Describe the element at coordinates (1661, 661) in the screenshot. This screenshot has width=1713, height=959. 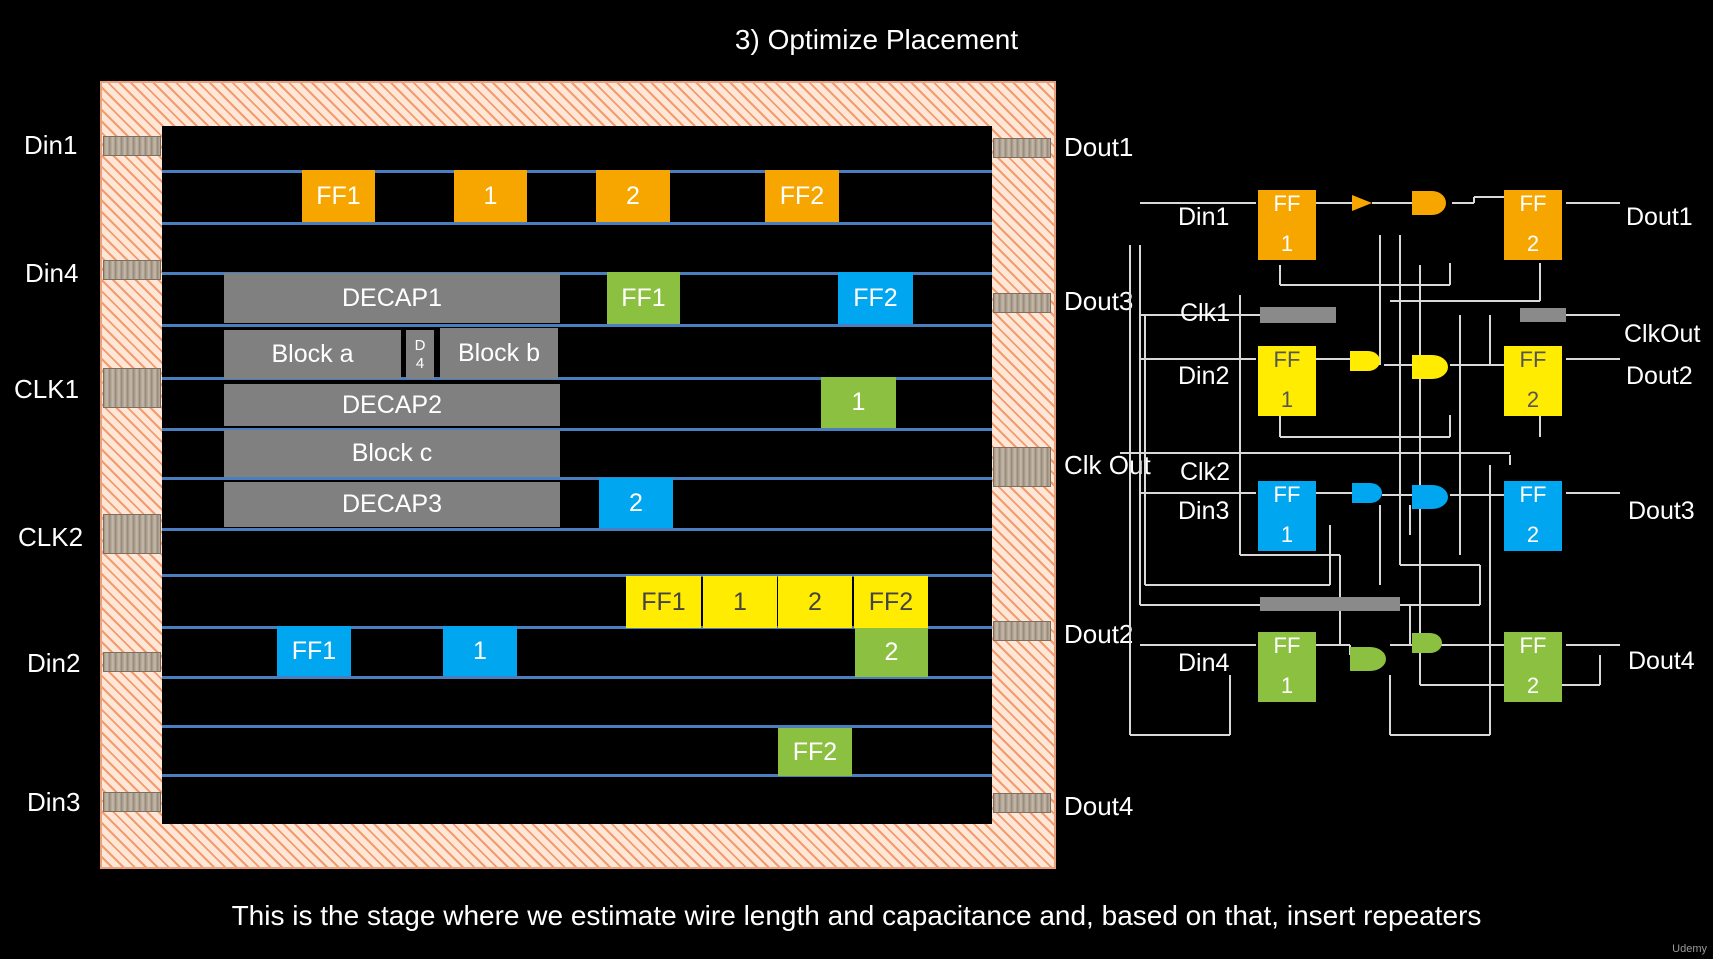
I see `sch-output-dout4: Dout4` at that location.